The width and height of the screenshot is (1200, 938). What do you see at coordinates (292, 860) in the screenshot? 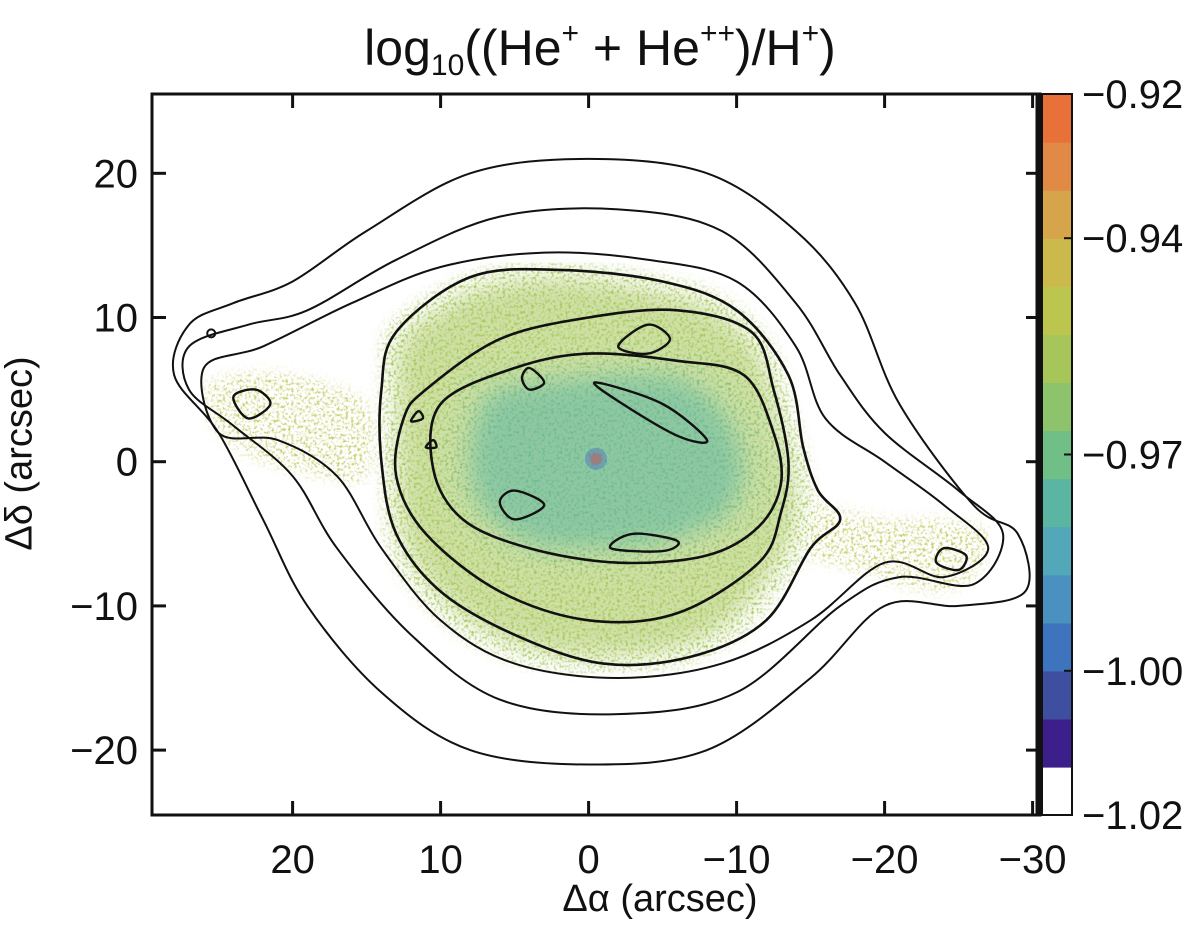
I see `x-tick-label: 20` at bounding box center [292, 860].